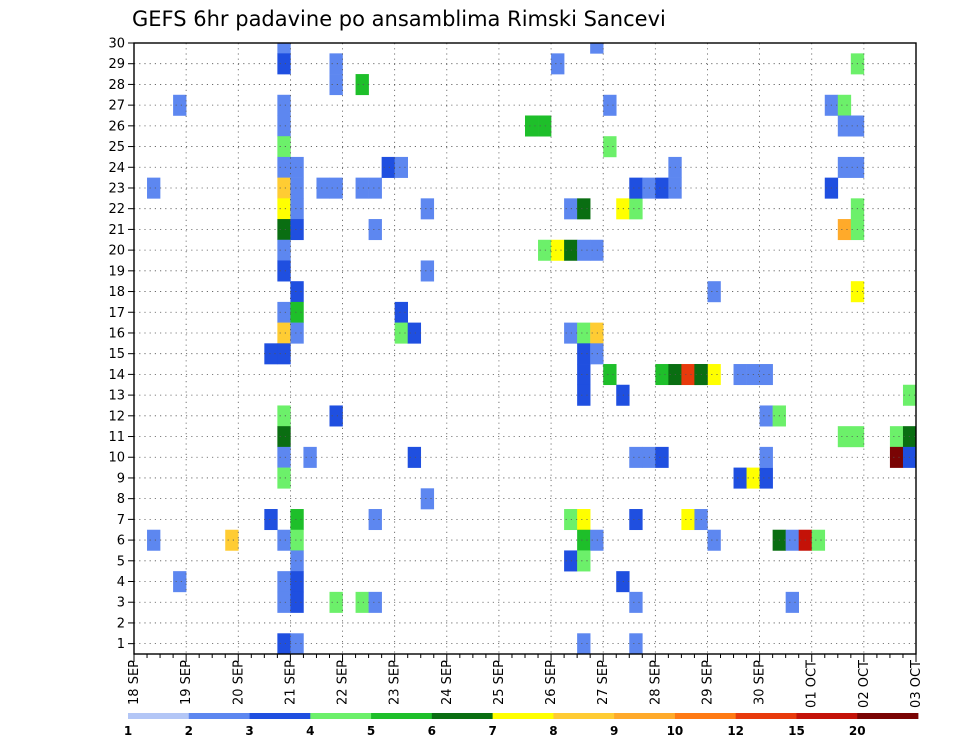  What do you see at coordinates (121, 561) in the screenshot?
I see `y-tick-label: 5` at bounding box center [121, 561].